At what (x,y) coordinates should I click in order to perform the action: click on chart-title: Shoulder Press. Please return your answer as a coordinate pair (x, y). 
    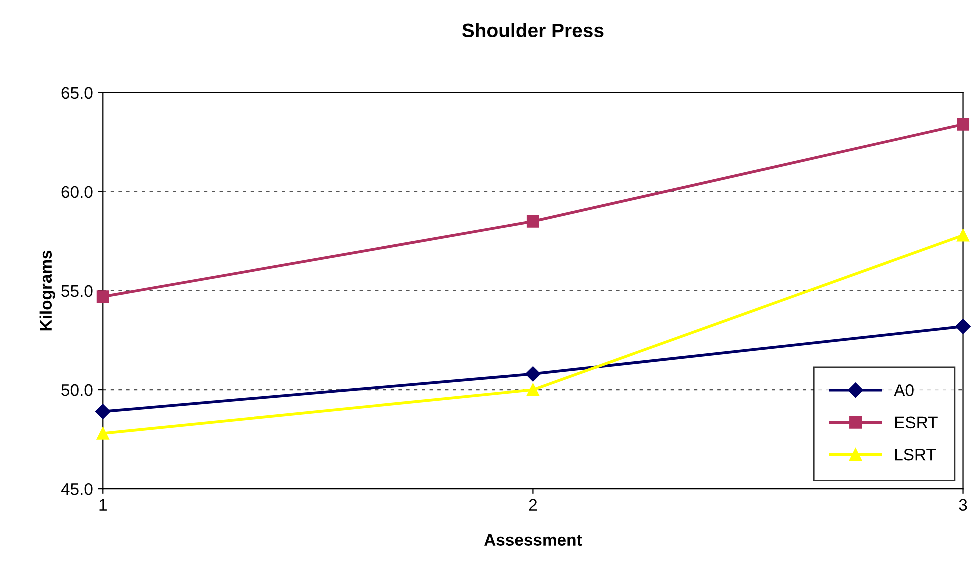
    Looking at the image, I should click on (533, 30).